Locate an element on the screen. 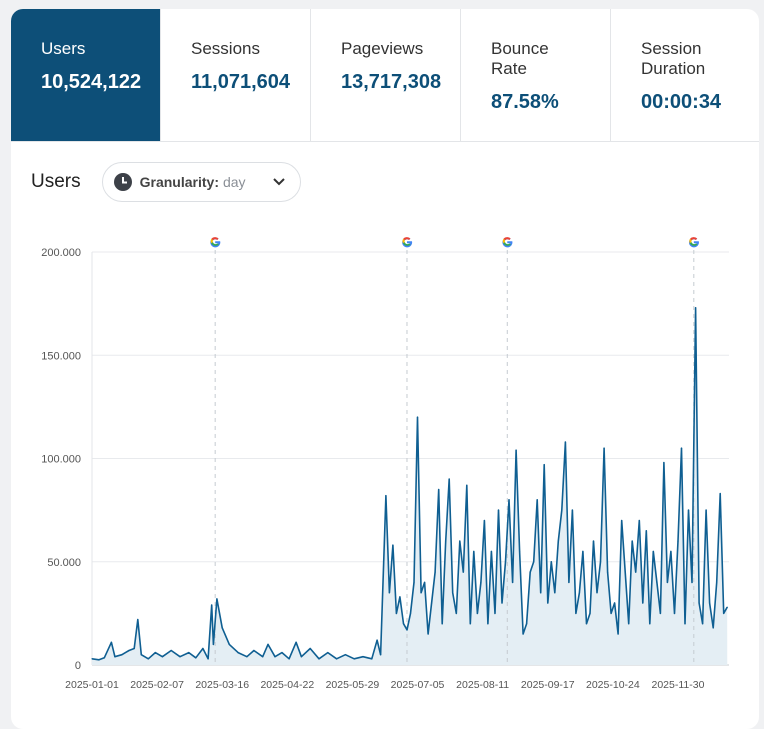 This screenshot has height=729, width=764. granularity-dropdown: Granularity: day is located at coordinates (201, 182).